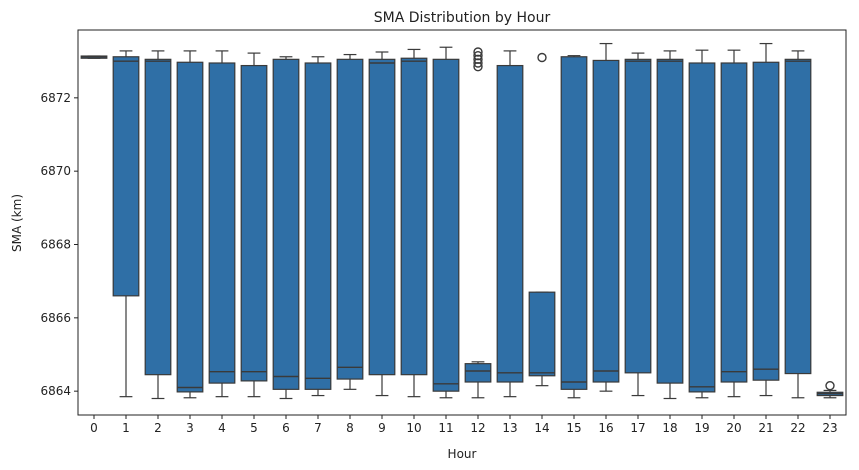 The image size is (859, 470). I want to click on x-tick-label: 15, so click(573, 428).